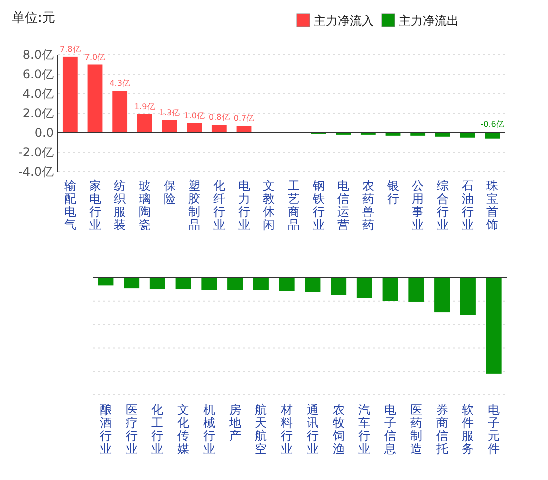  Describe the element at coordinates (244, 119) in the screenshot. I see `data-label: 0.7亿` at that location.